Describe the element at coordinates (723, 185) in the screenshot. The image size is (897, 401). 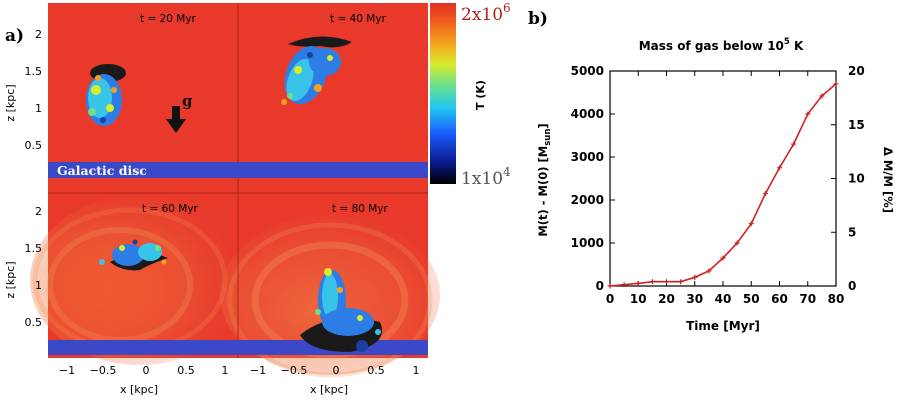
I see `series-group` at that location.